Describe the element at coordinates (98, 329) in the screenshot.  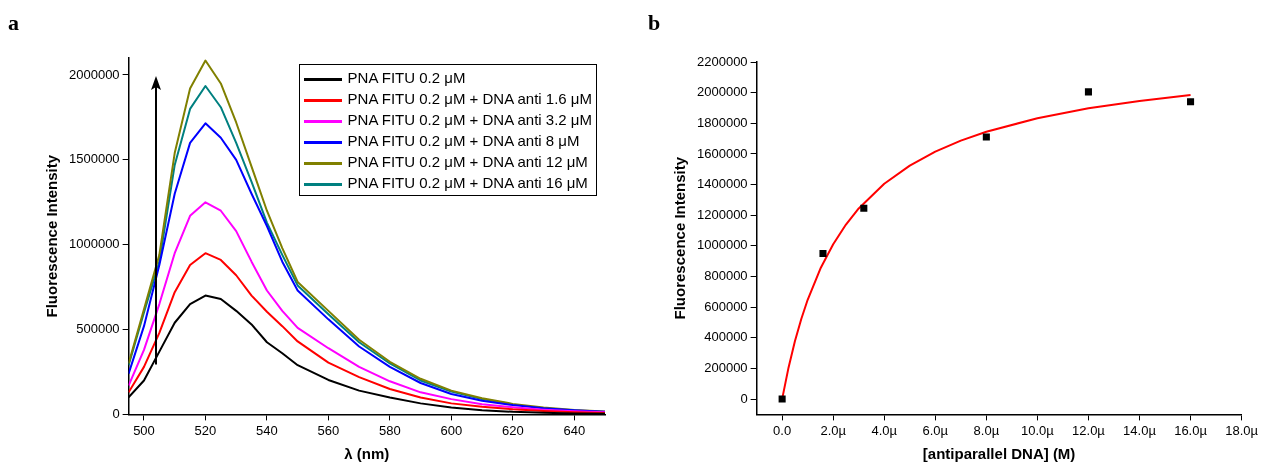
I see `y-tick-label: 500000` at that location.